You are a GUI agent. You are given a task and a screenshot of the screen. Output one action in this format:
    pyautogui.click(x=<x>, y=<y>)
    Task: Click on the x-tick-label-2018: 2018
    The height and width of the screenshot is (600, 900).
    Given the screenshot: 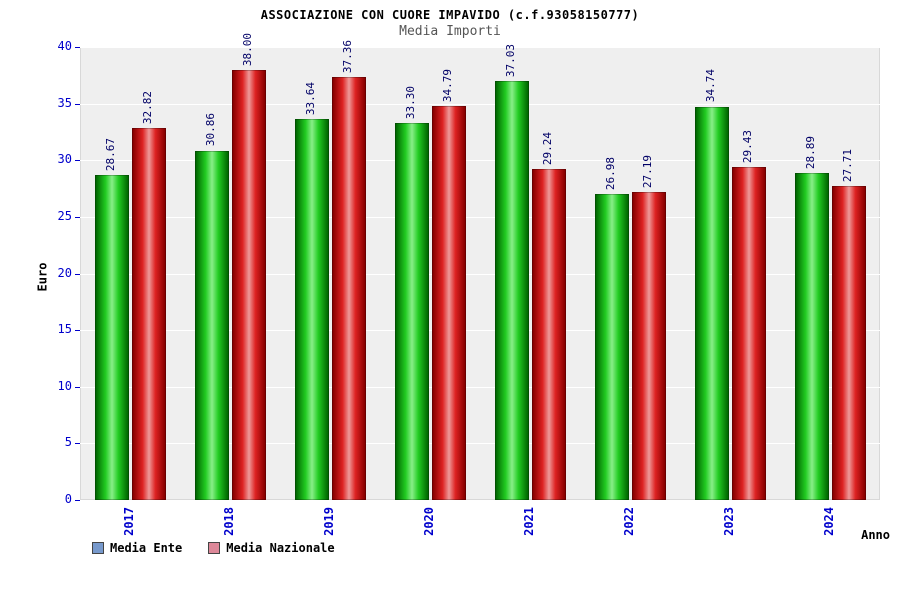 What is the action you would take?
    pyautogui.click(x=229, y=521)
    